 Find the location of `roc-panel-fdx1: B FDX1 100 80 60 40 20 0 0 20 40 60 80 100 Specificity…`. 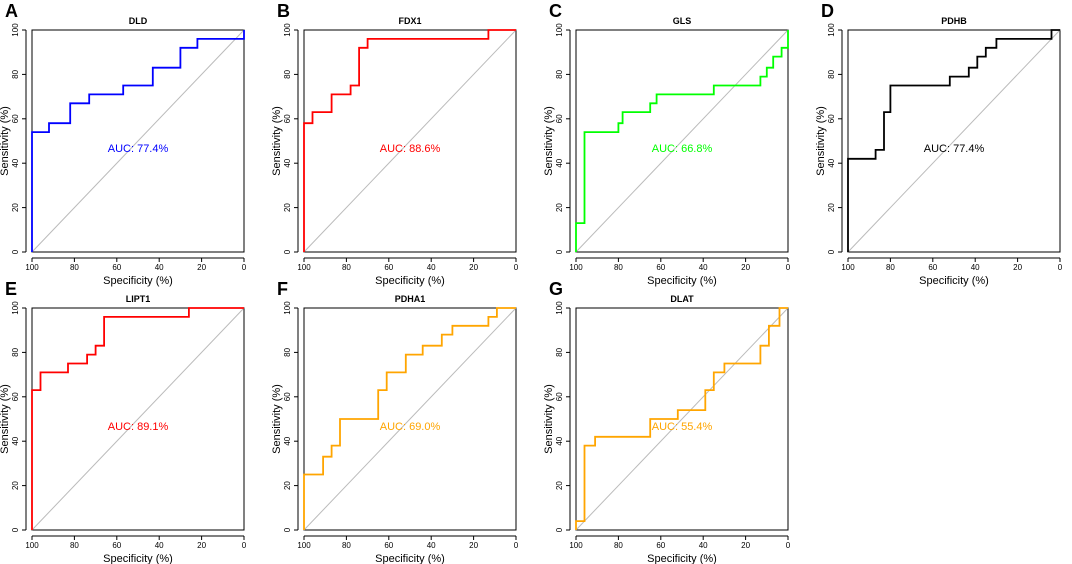

roc-panel-fdx1: B FDX1 100 80 60 40 20 0 0 20 40 60 80 100 Specificity… is located at coordinates (395, 144).